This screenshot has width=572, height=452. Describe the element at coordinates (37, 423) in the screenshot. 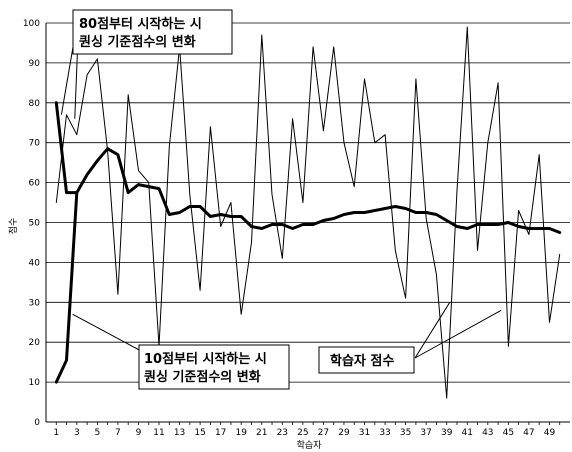

I see `y-tick-label-0: 0` at that location.